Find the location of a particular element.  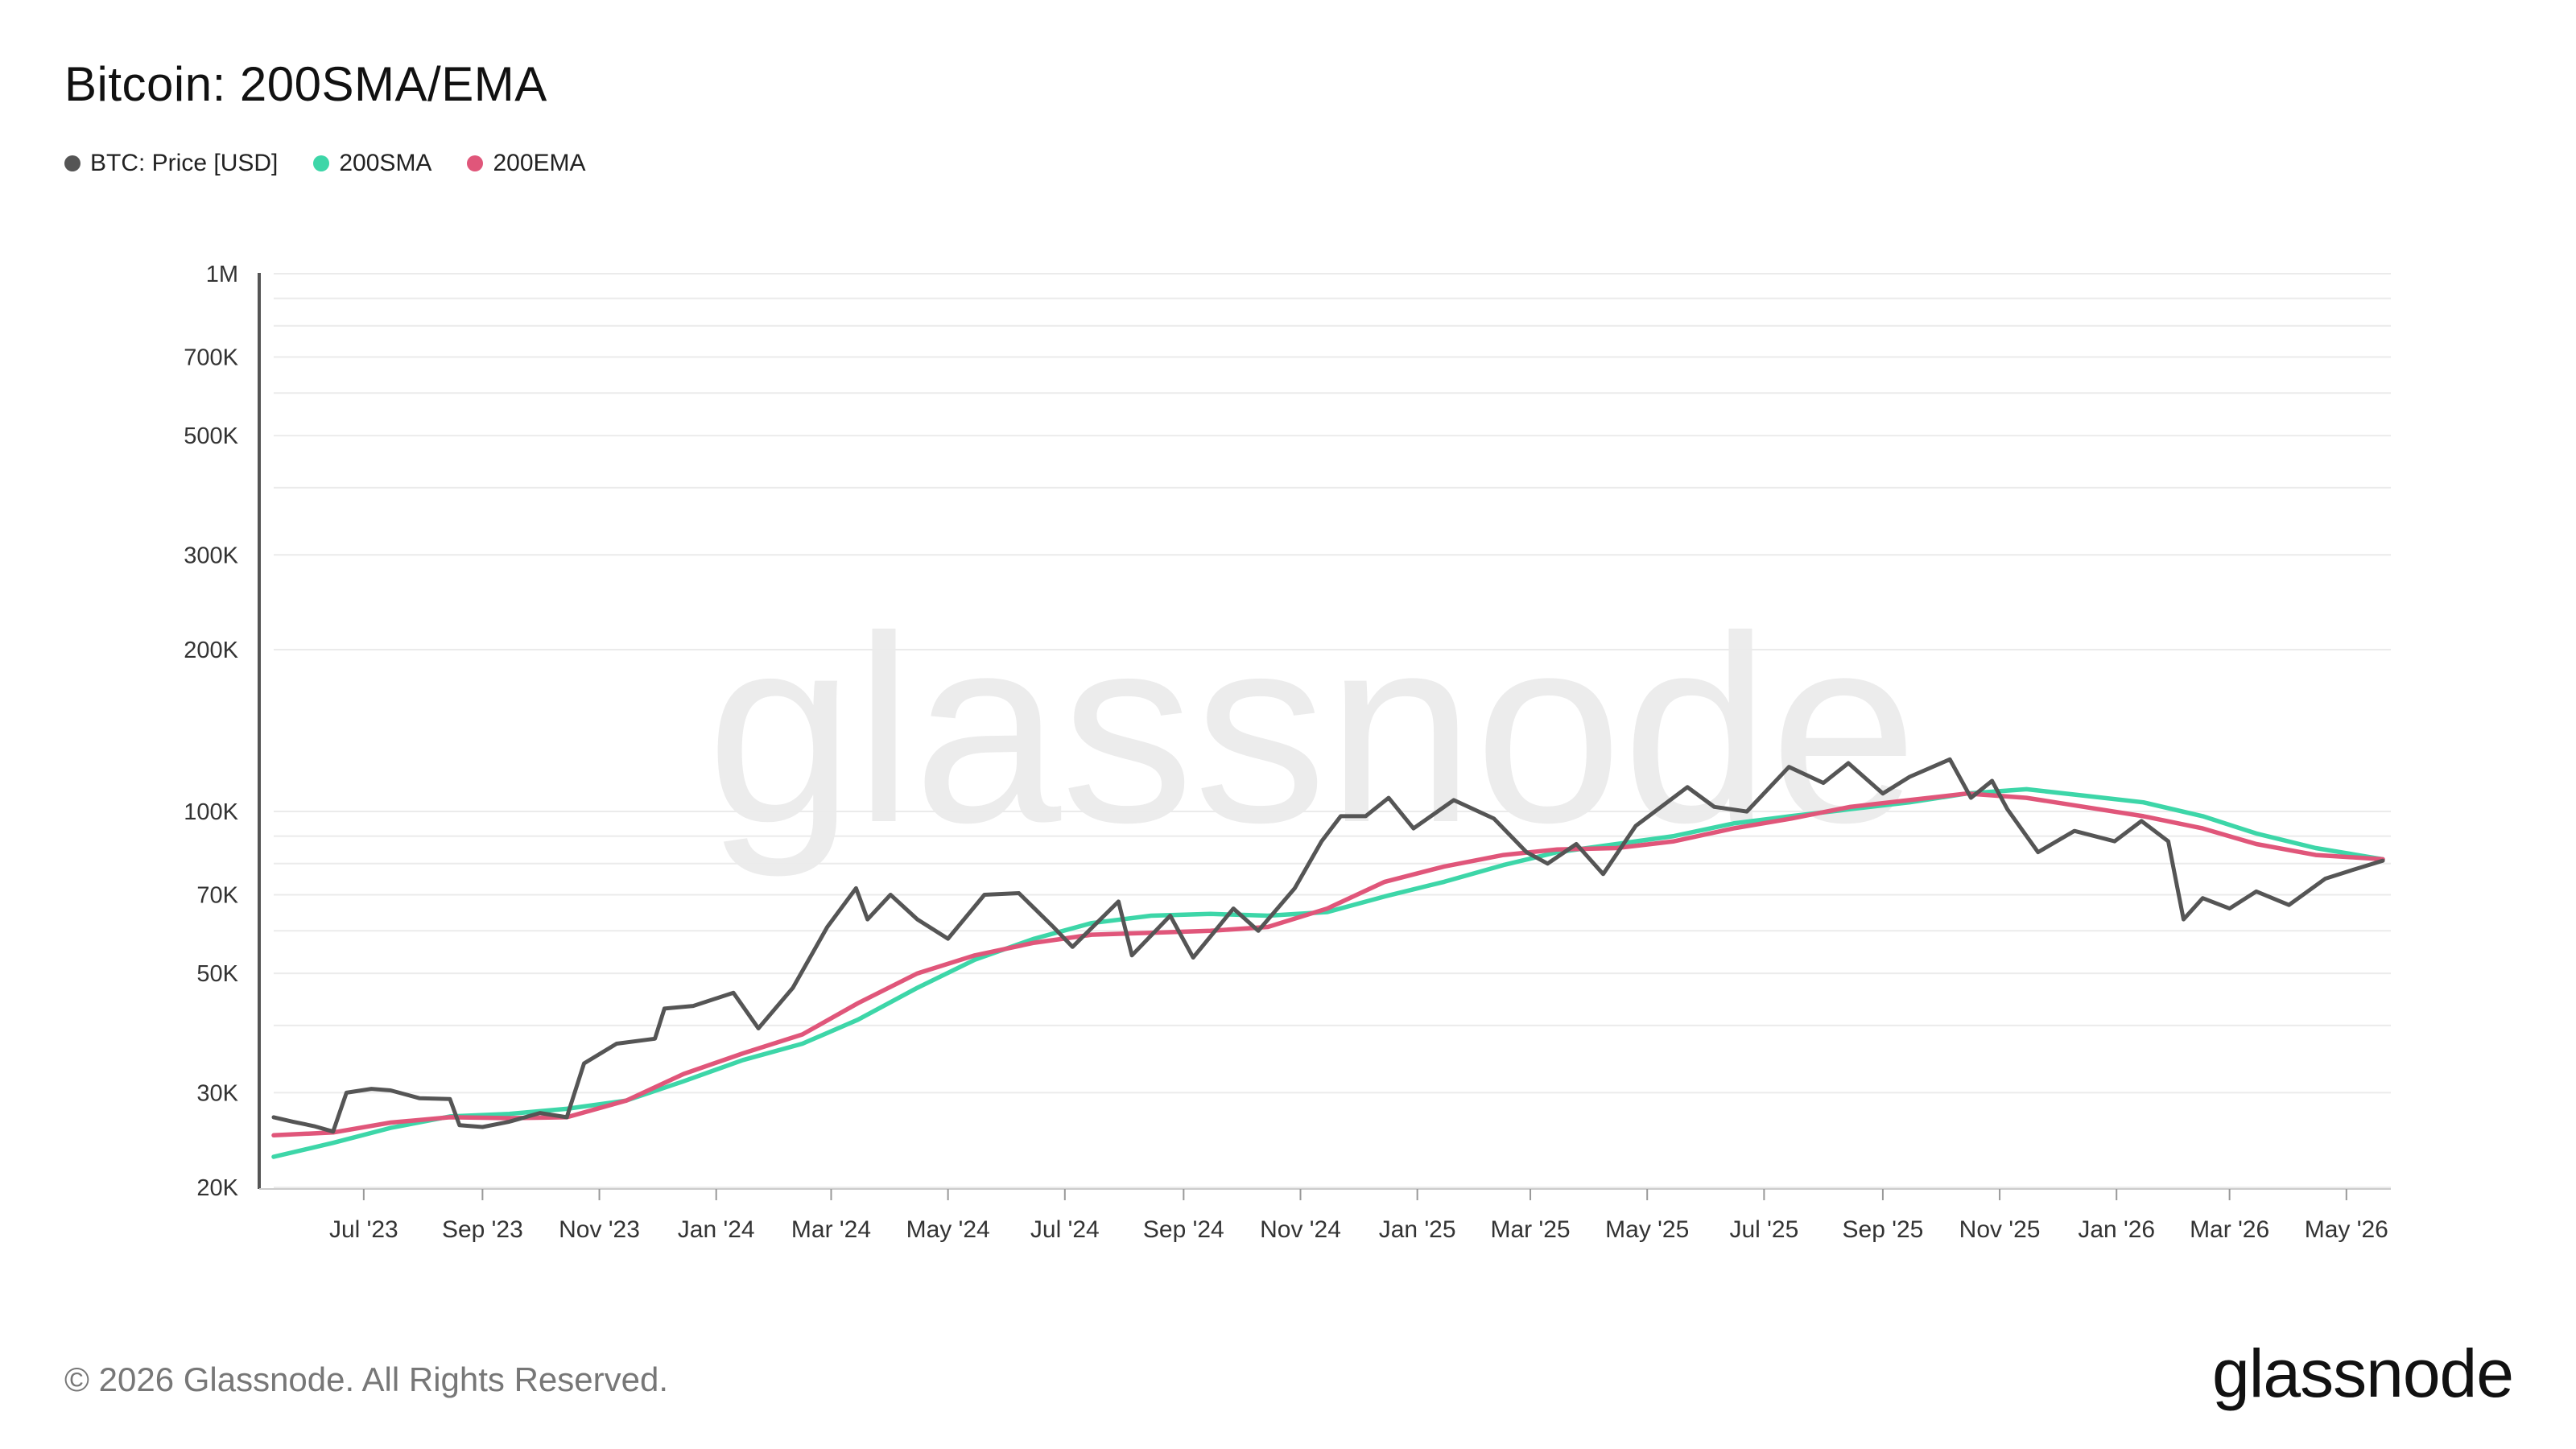

y-tick-label: 700K is located at coordinates (211, 357).